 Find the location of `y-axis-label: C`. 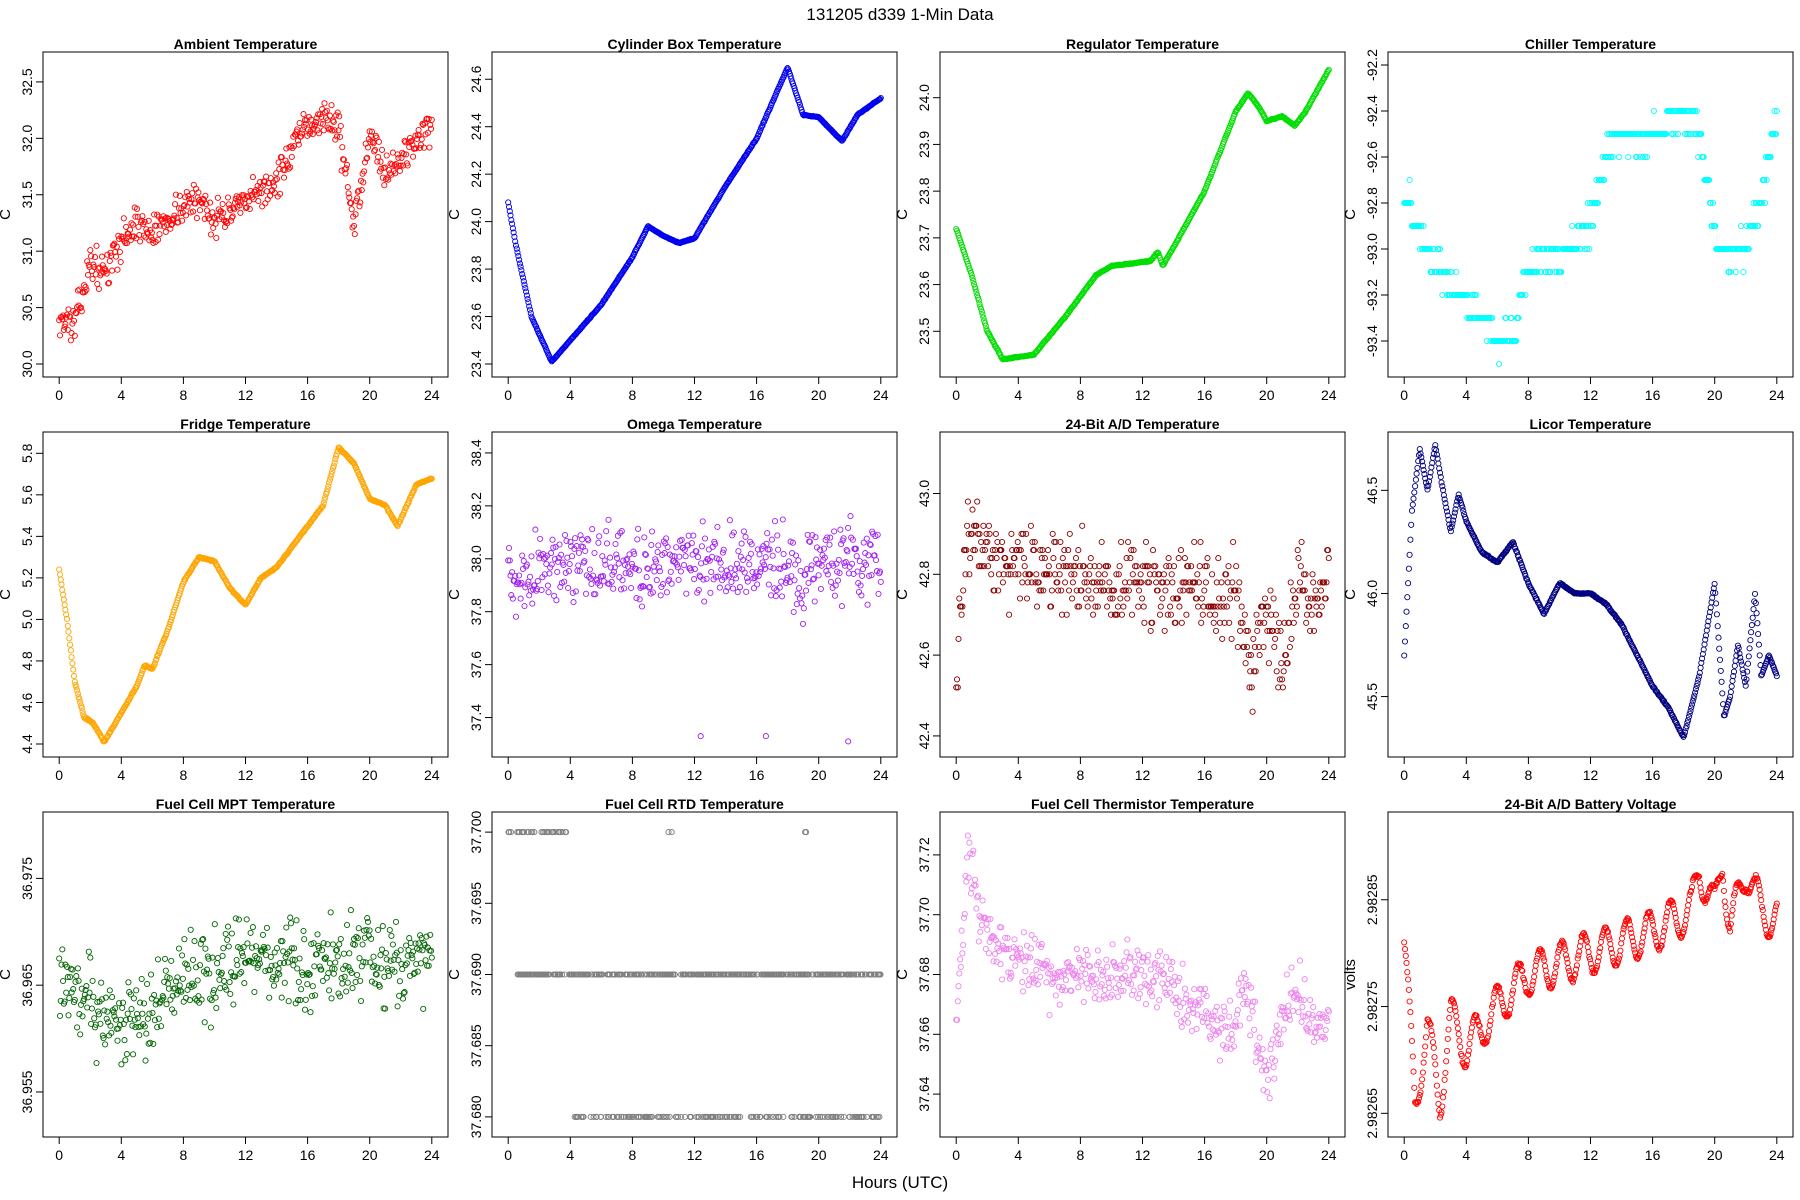

y-axis-label: C is located at coordinates (454, 214).